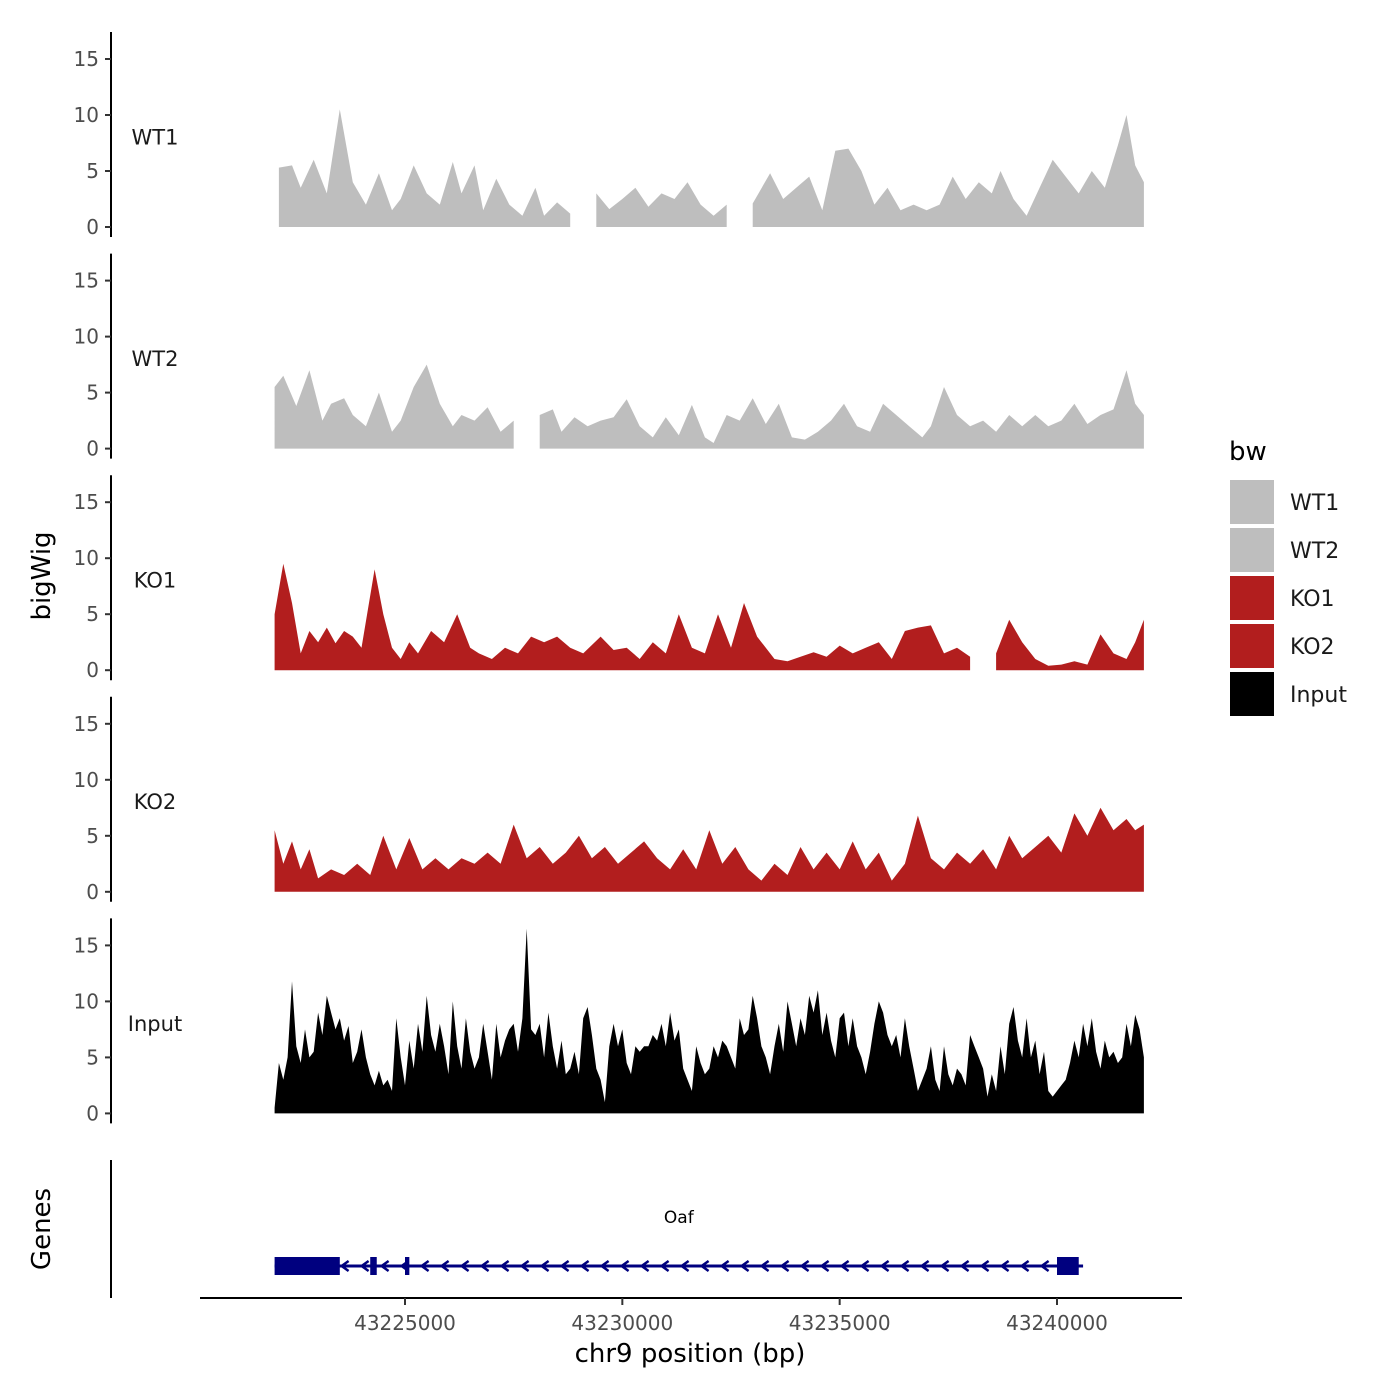  Describe the element at coordinates (155, 359) in the screenshot. I see `track-label-wt2: WT2` at that location.